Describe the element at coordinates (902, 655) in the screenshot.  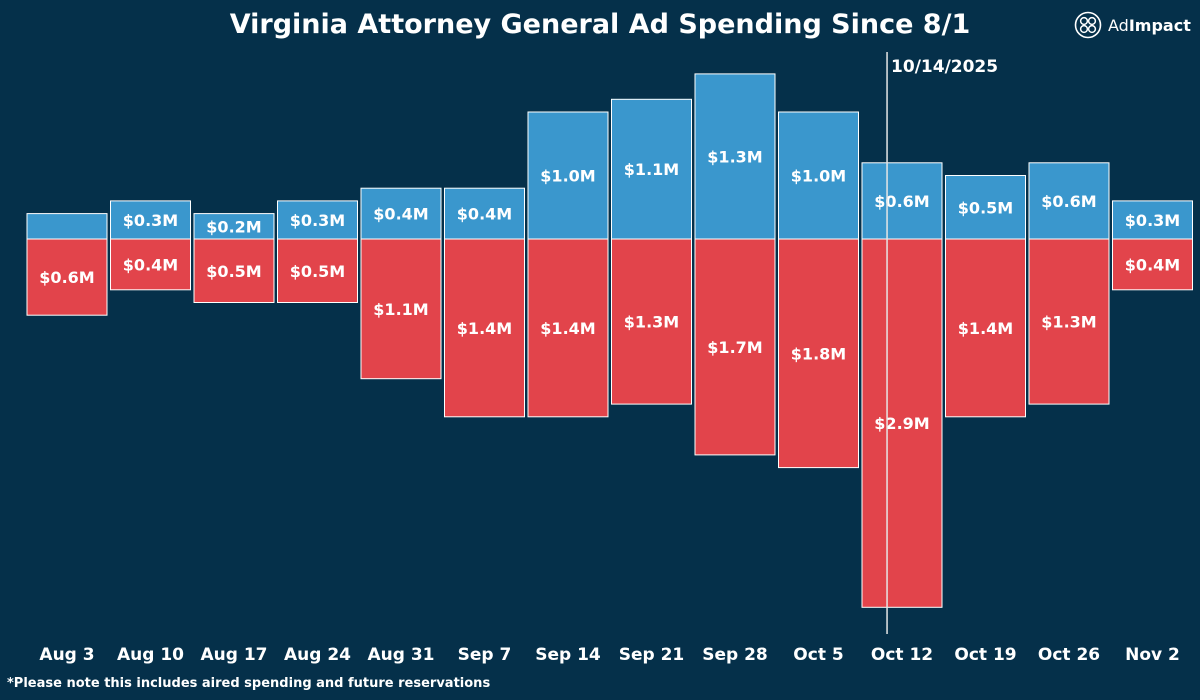
I see `x-tick-label: Oct 12` at that location.